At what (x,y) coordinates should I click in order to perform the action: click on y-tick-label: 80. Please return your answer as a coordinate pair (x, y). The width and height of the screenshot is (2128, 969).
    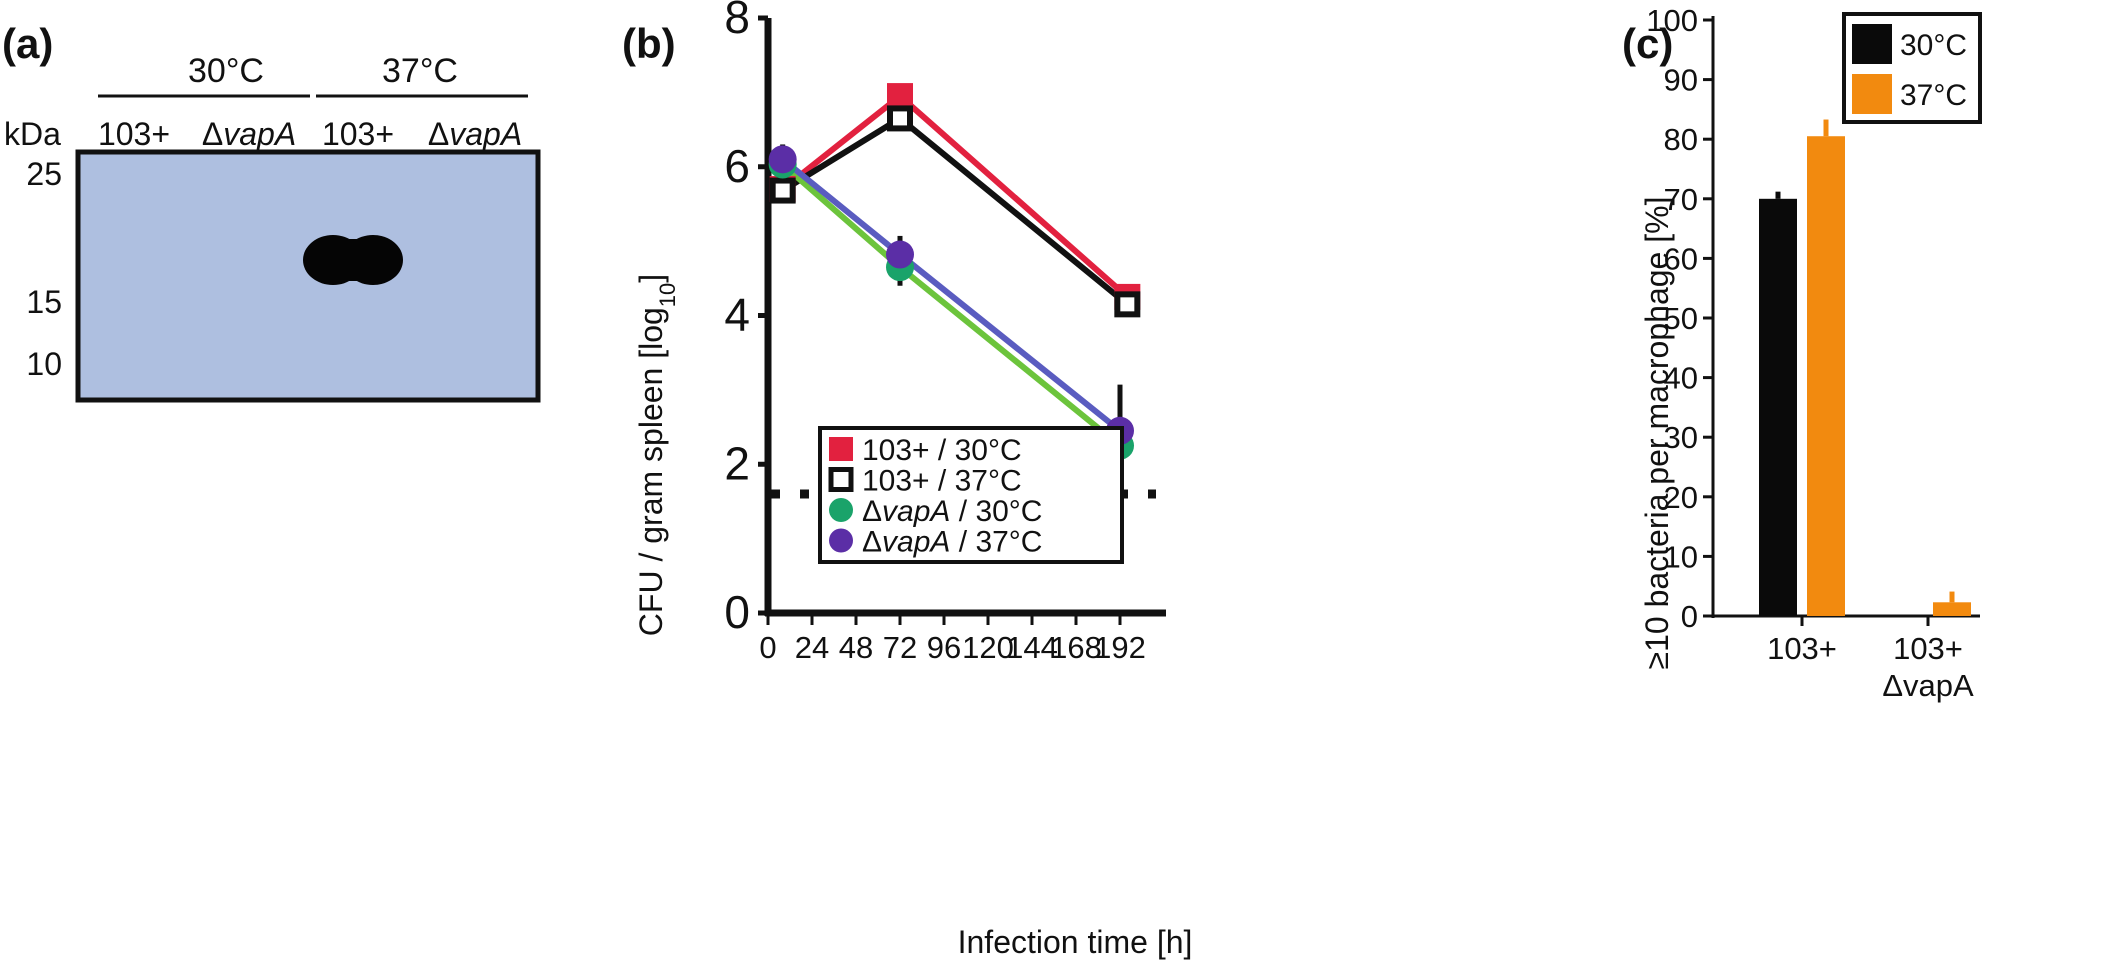
    Looking at the image, I should click on (1681, 139).